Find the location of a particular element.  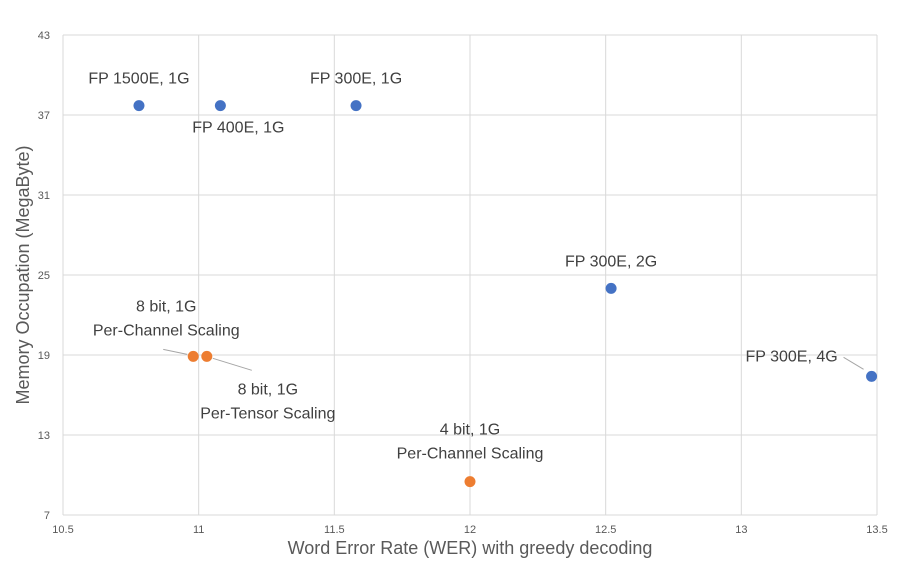

x-tick-label: 11.5 is located at coordinates (334, 530).